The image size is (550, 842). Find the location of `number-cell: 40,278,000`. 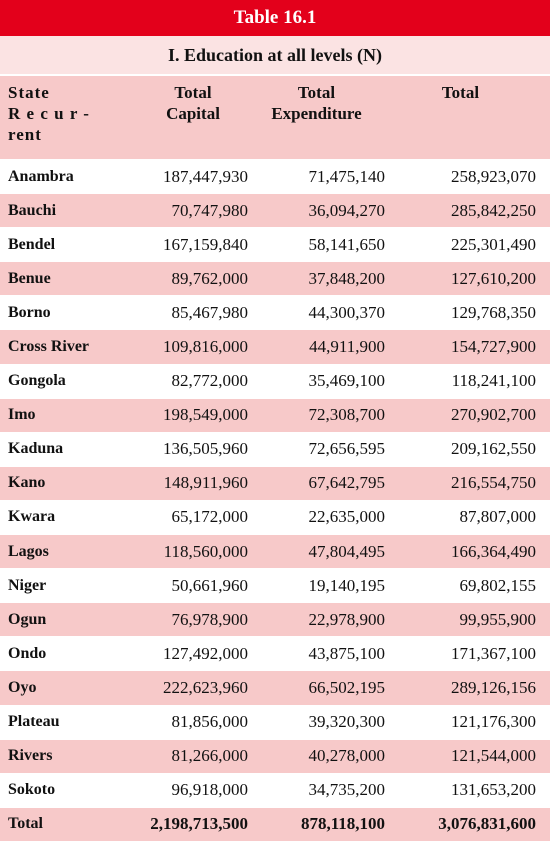

number-cell: 40,278,000 is located at coordinates (347, 756).